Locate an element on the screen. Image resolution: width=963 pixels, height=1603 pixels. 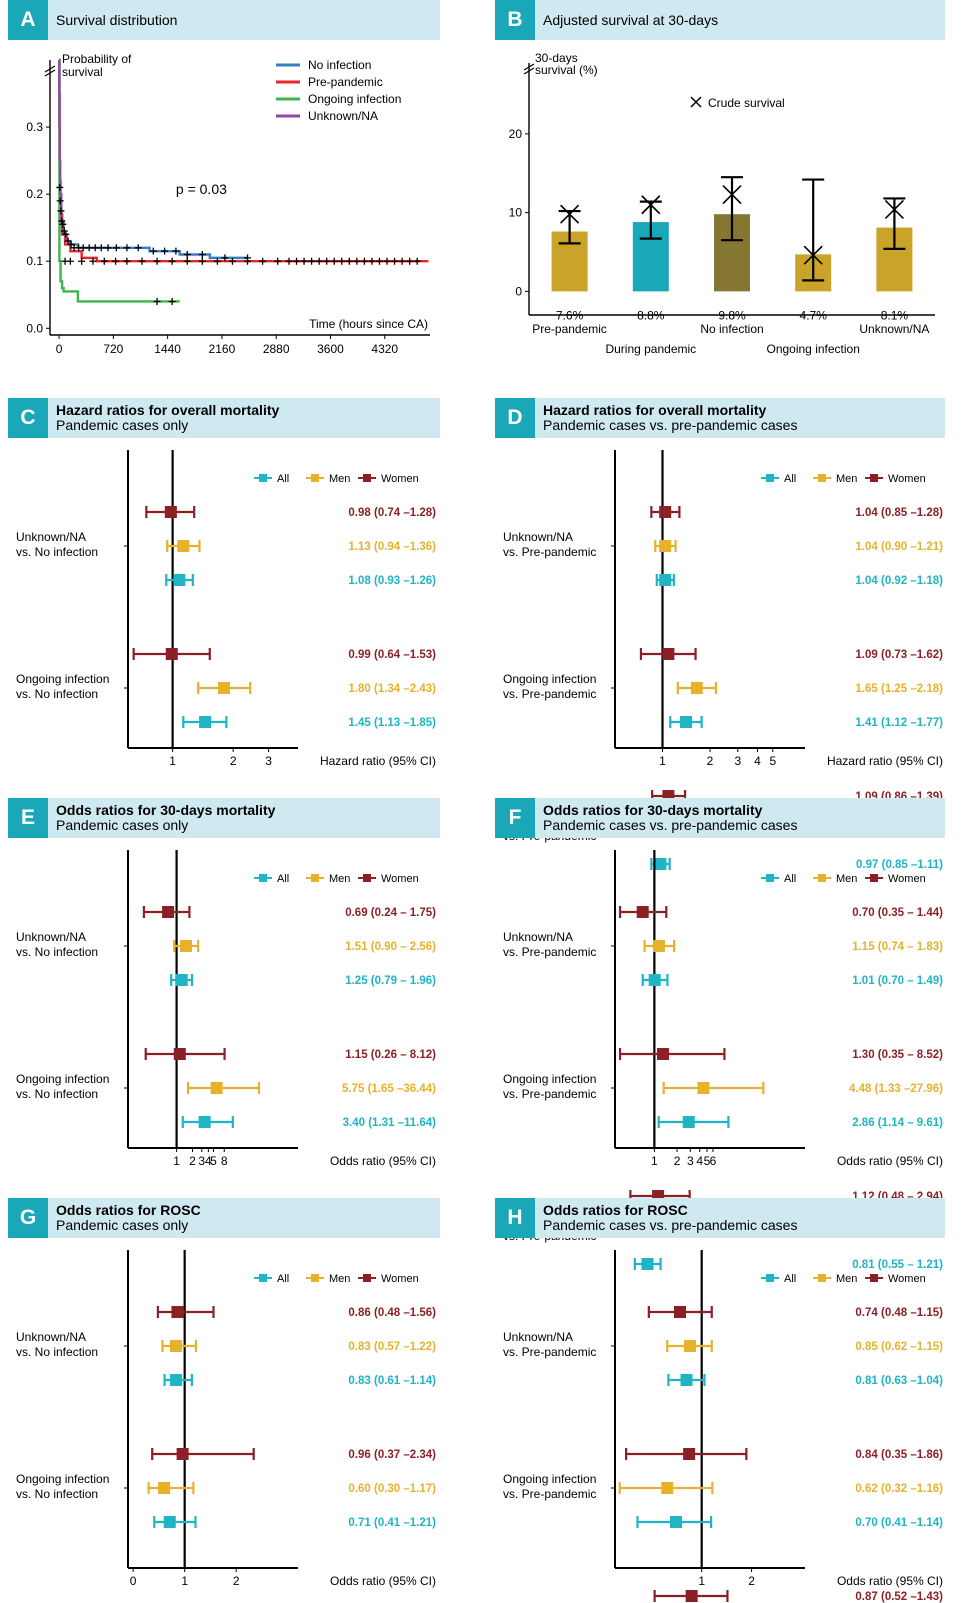
x-tick-label: 2 is located at coordinates (751, 1581).